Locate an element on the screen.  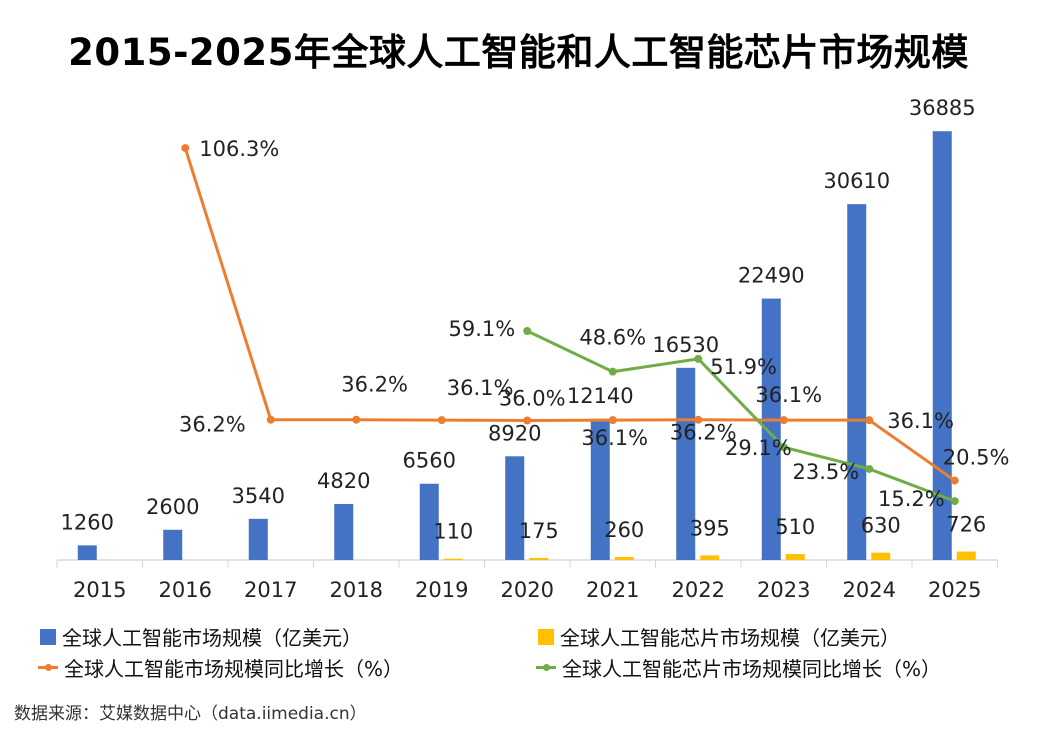
legend-line-orange is located at coordinates (48, 667).